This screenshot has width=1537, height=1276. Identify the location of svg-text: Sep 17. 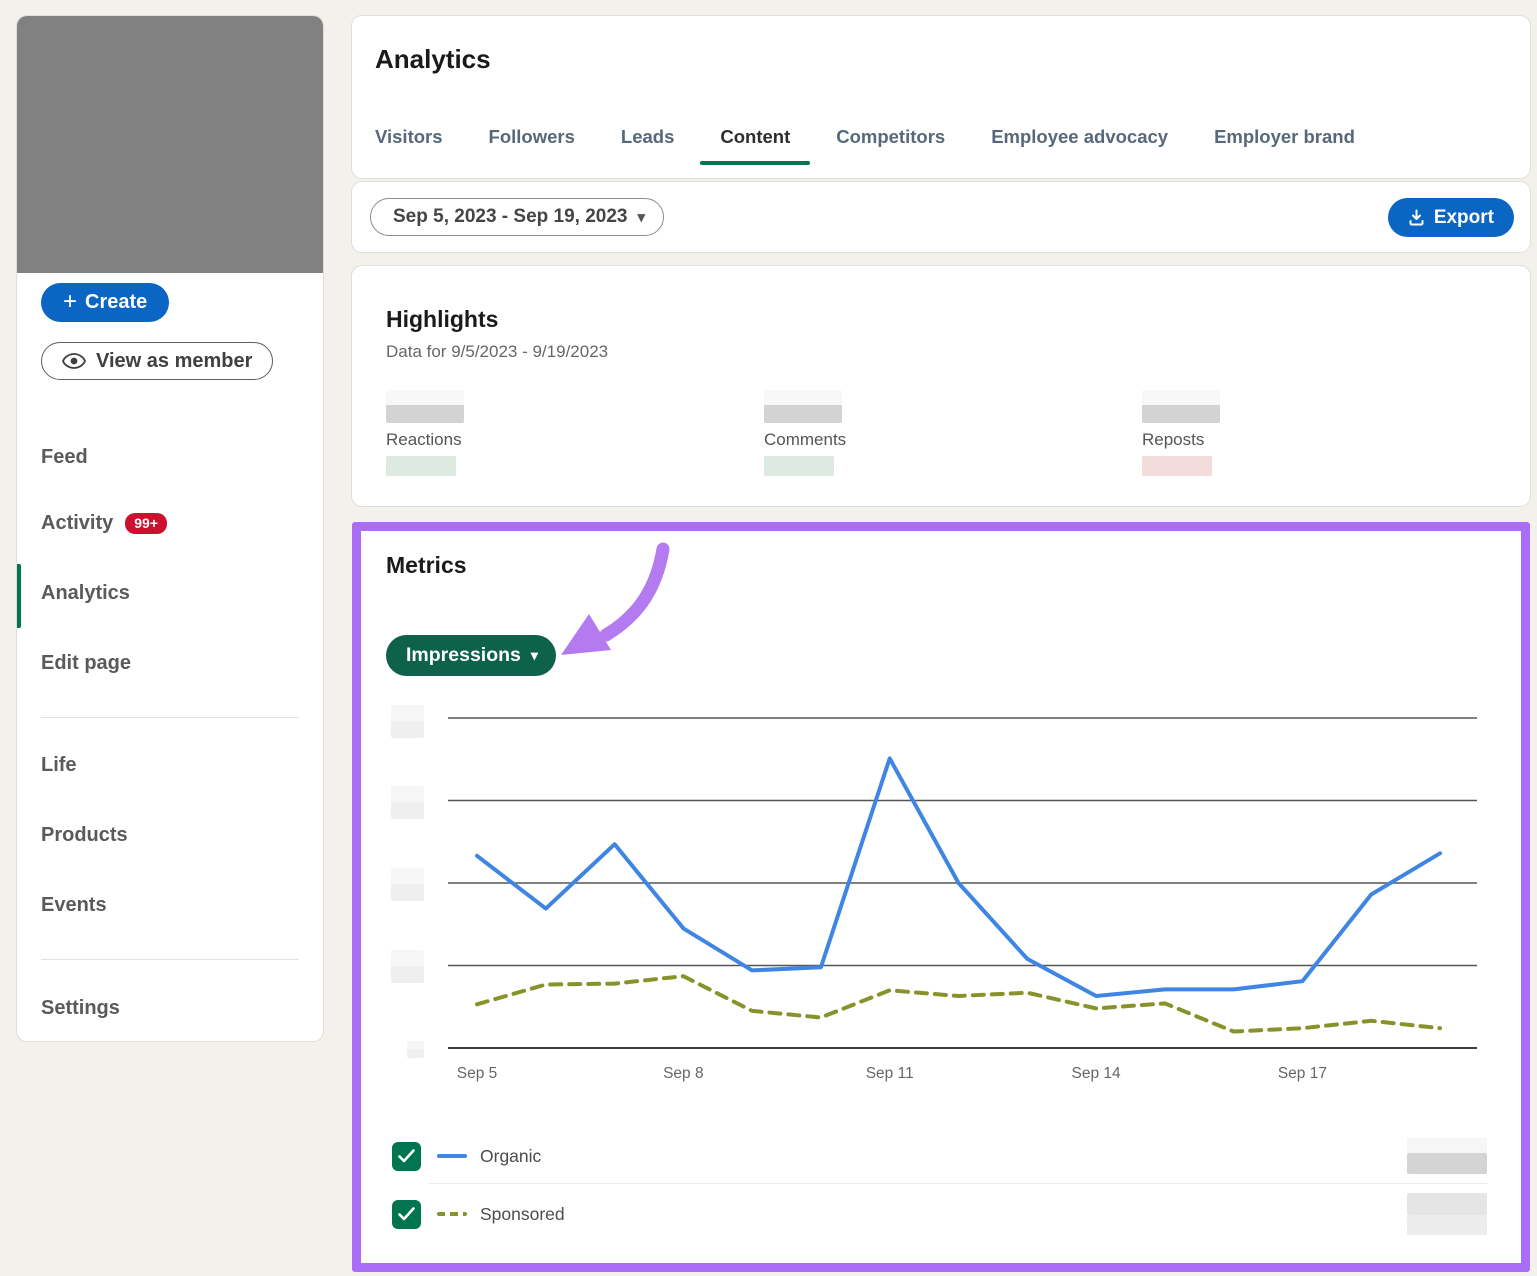
(1302, 1073).